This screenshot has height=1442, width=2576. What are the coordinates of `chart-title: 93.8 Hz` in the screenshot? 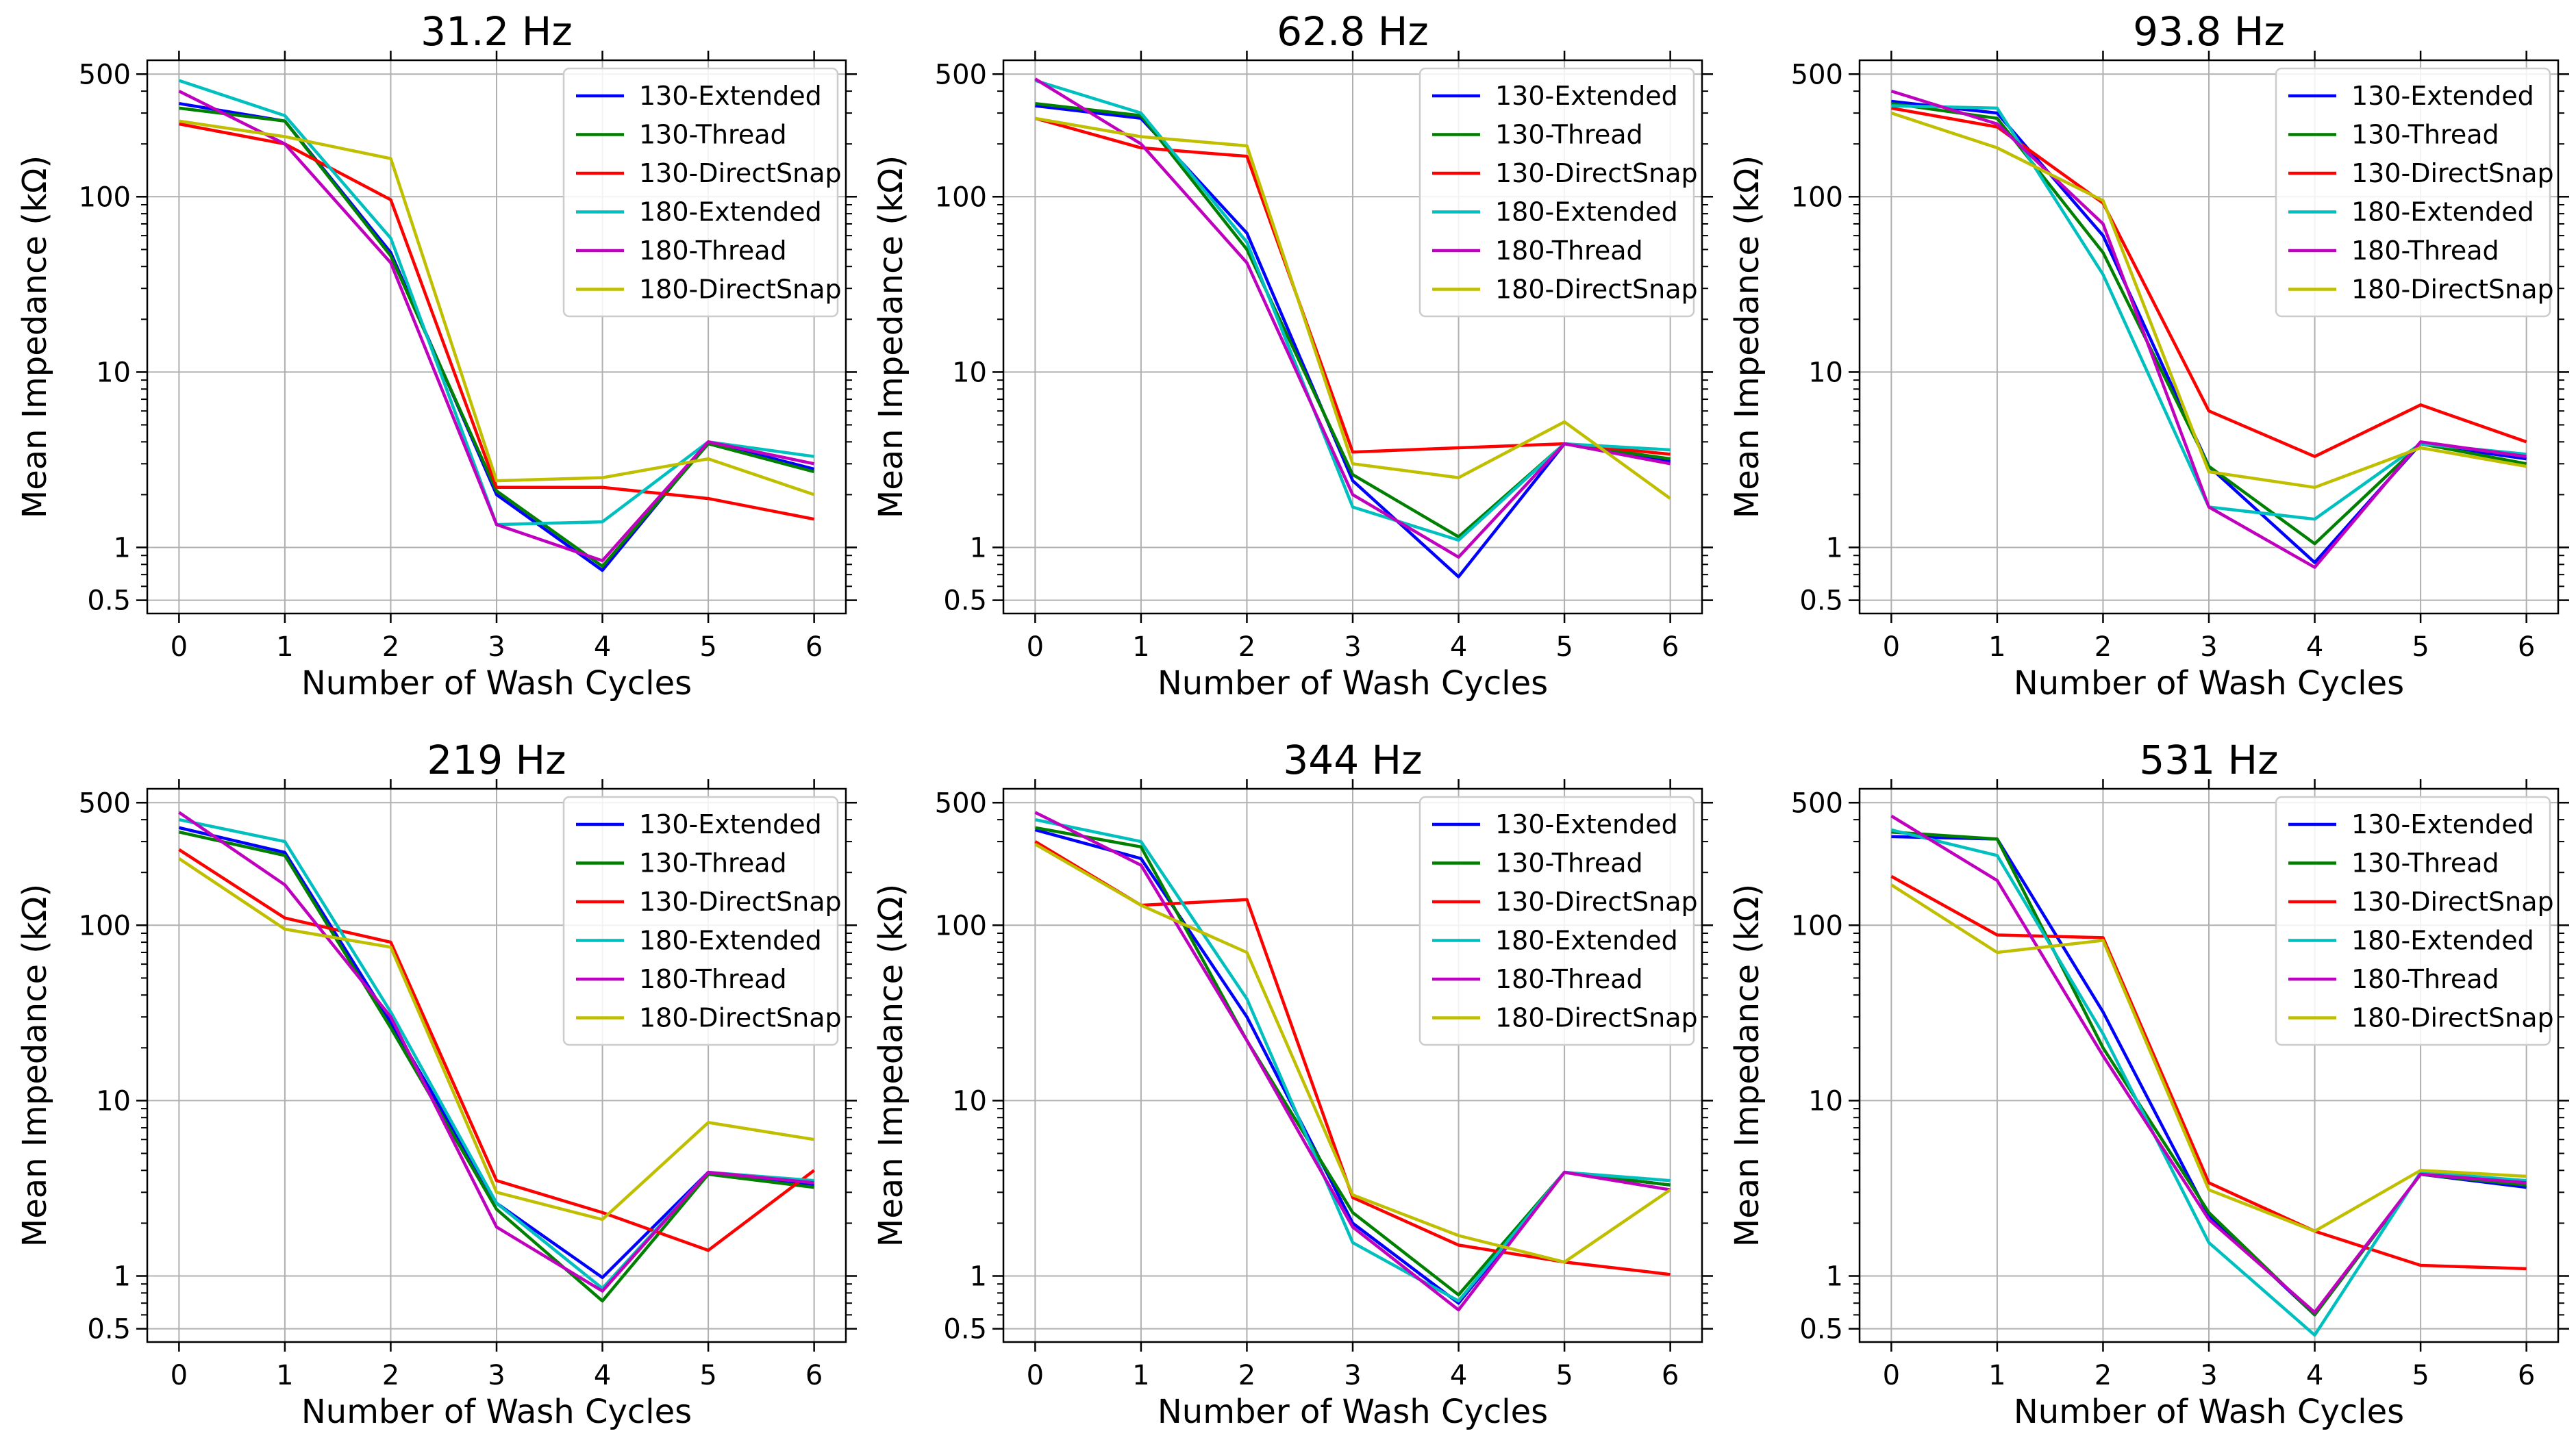 It's located at (2209, 31).